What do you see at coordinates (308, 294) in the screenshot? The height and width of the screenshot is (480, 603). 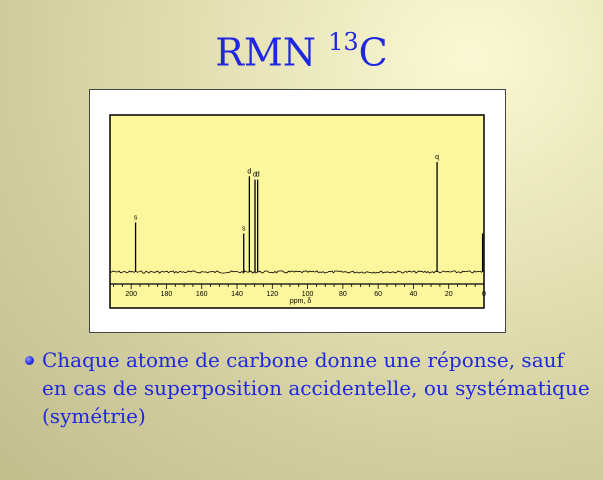 I see `x-tick-label: 100` at bounding box center [308, 294].